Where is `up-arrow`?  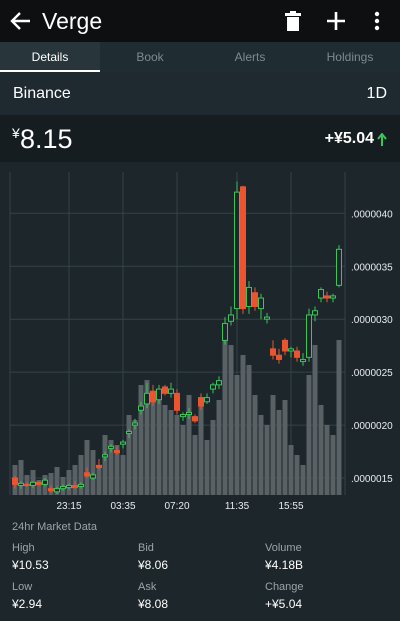
up-arrow is located at coordinates (382, 139).